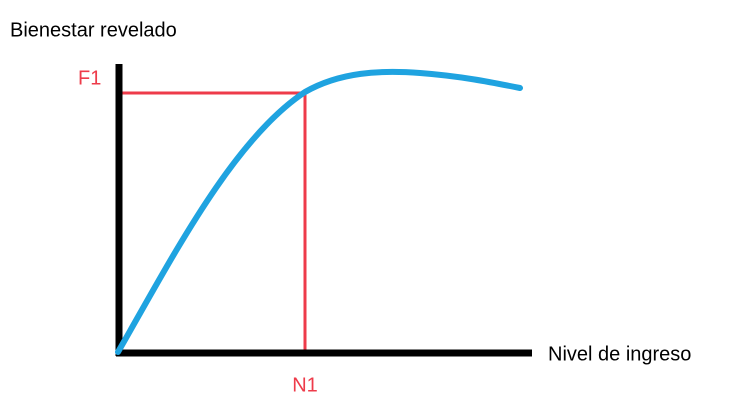 The height and width of the screenshot is (403, 754). What do you see at coordinates (619, 354) in the screenshot?
I see `x-axis-label: Nivel de ingreso` at bounding box center [619, 354].